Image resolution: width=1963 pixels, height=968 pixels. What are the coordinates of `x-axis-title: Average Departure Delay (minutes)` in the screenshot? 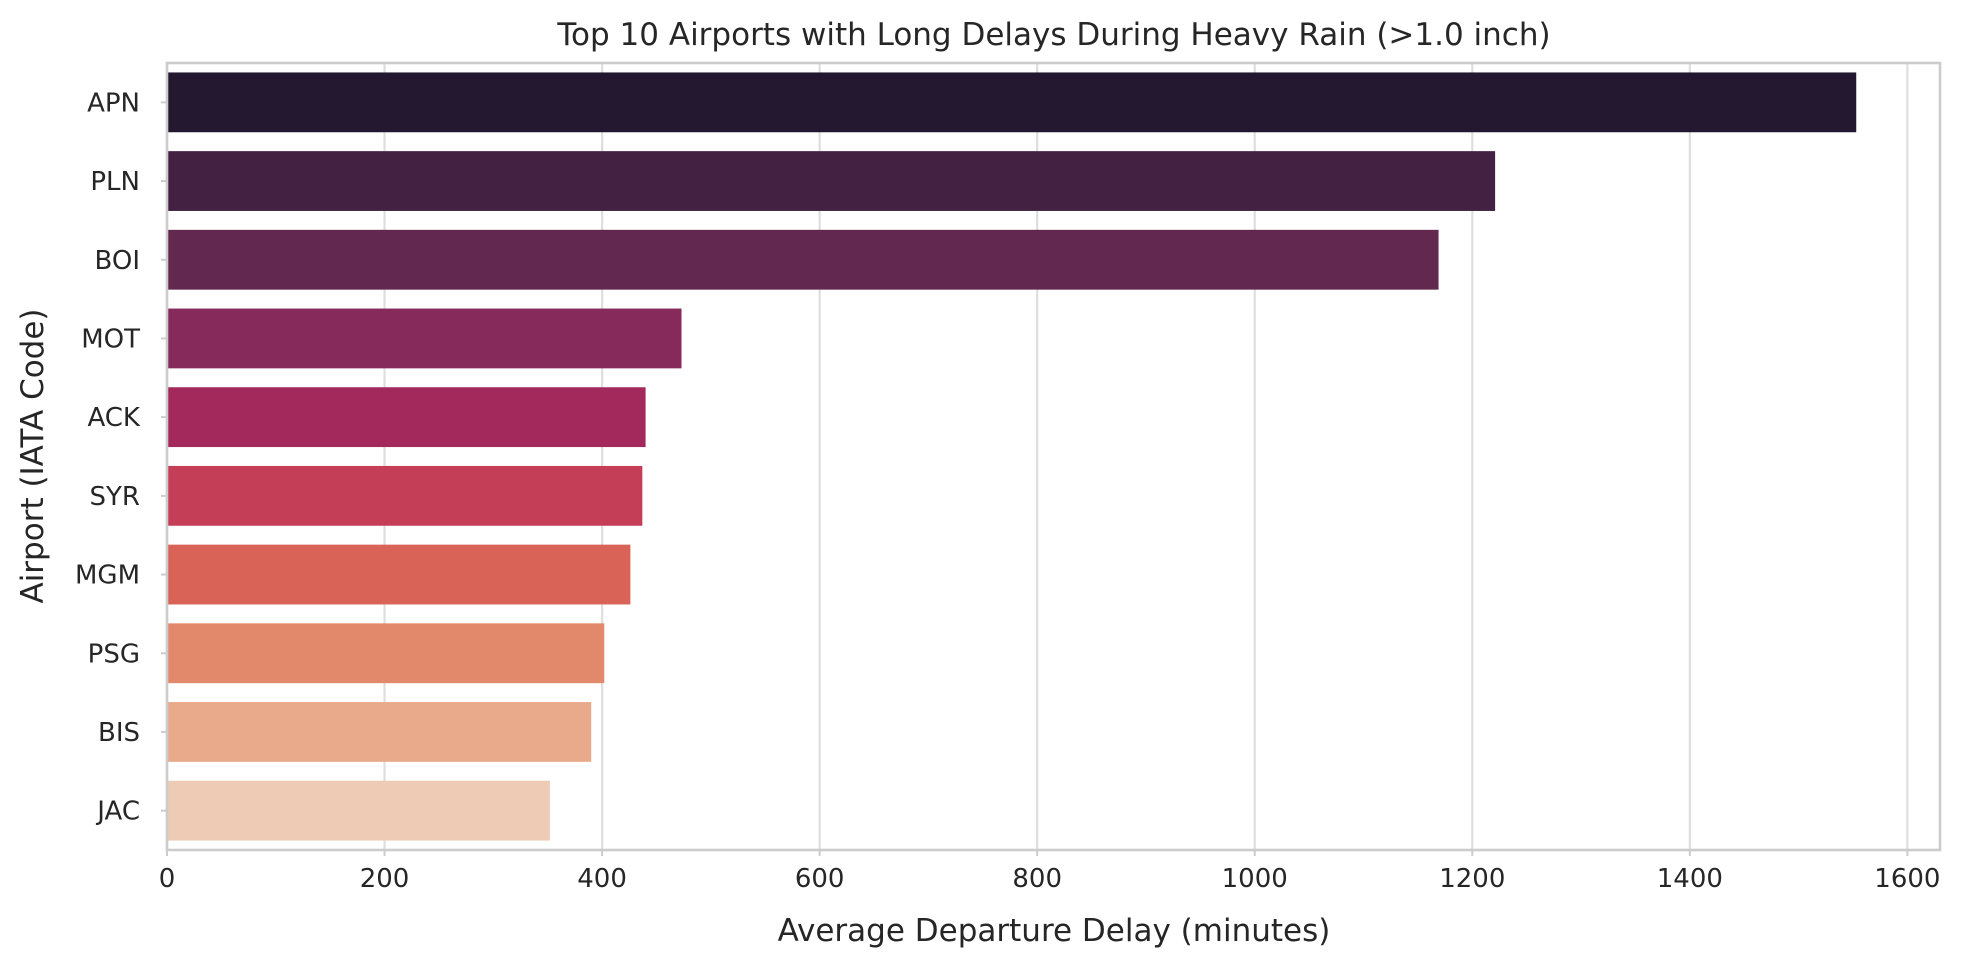 It's located at (1054, 931).